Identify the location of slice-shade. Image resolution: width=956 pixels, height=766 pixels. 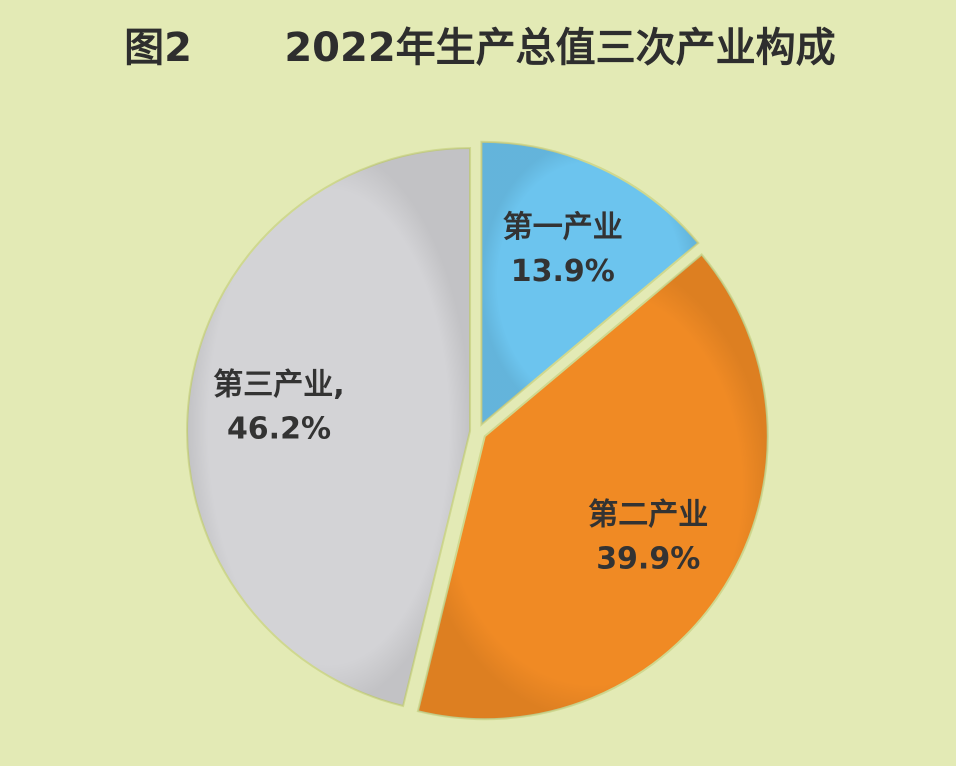
(590, 283).